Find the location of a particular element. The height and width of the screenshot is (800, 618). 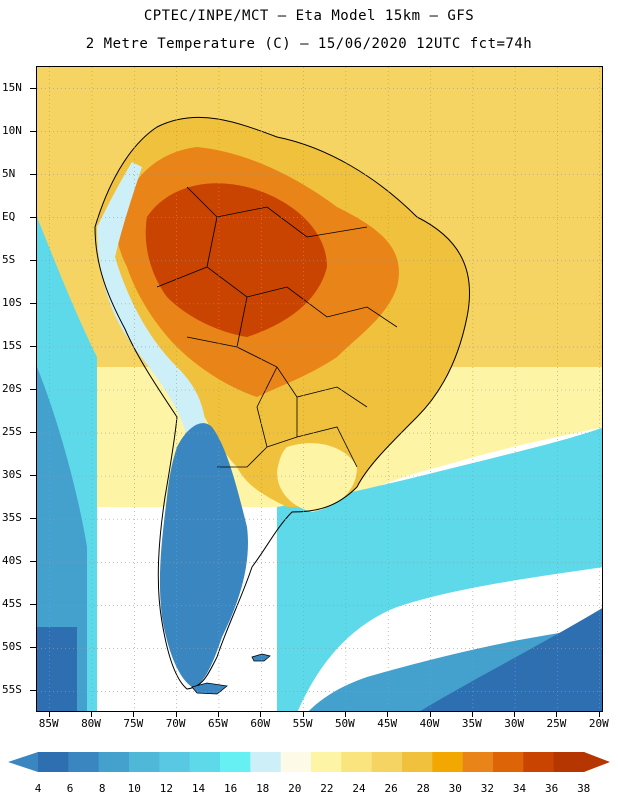

lon-label: 40W is located at coordinates (429, 723).